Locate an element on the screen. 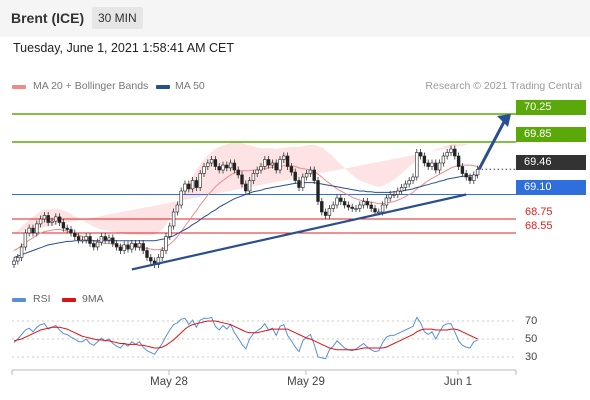 Image resolution: width=590 pixels, height=400 pixels. x-label-may-28: May 28 is located at coordinates (169, 382).